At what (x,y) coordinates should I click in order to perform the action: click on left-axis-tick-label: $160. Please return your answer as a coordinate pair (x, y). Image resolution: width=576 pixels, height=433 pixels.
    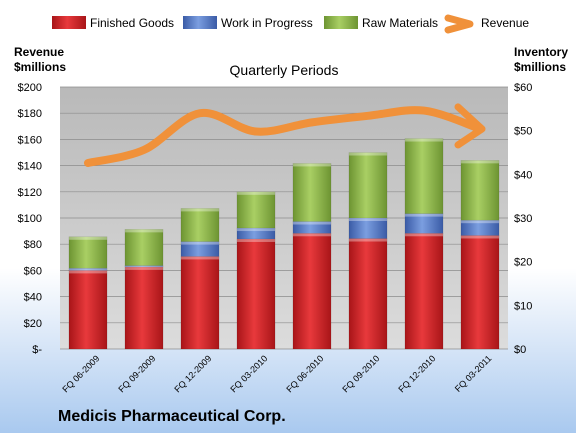
    Looking at the image, I should click on (30, 140).